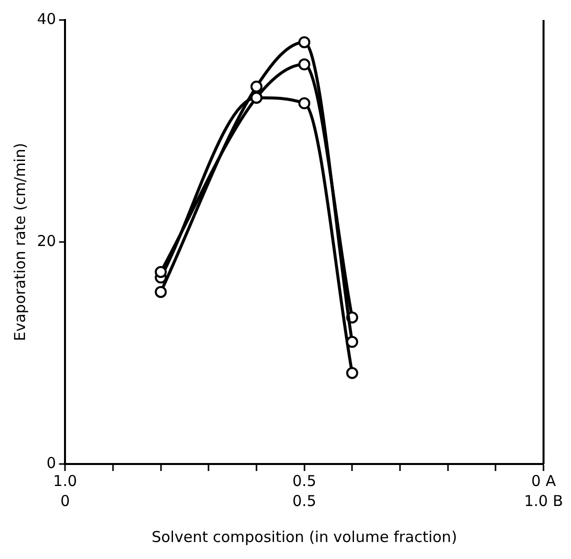 The height and width of the screenshot is (559, 571). I want to click on y-axis-title: Evaporation rate (cm/min), so click(19, 242).